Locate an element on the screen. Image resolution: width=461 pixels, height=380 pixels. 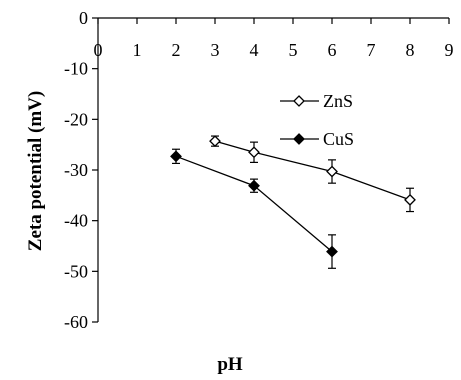
y-tick-label: -40 is located at coordinates (76, 221).